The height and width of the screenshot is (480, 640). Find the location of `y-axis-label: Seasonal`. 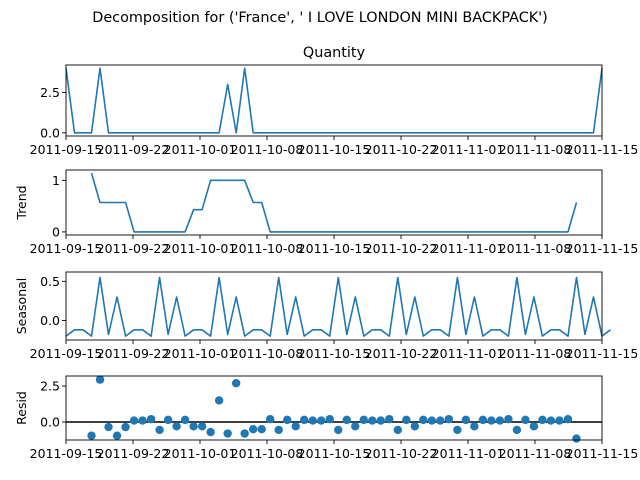

y-axis-label: Seasonal is located at coordinates (21, 306).